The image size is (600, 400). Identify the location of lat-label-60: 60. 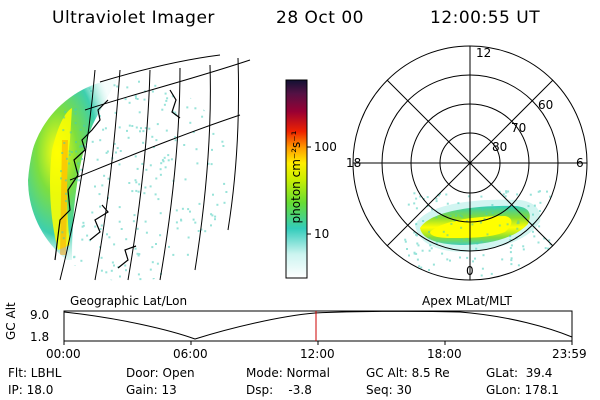
(546, 105).